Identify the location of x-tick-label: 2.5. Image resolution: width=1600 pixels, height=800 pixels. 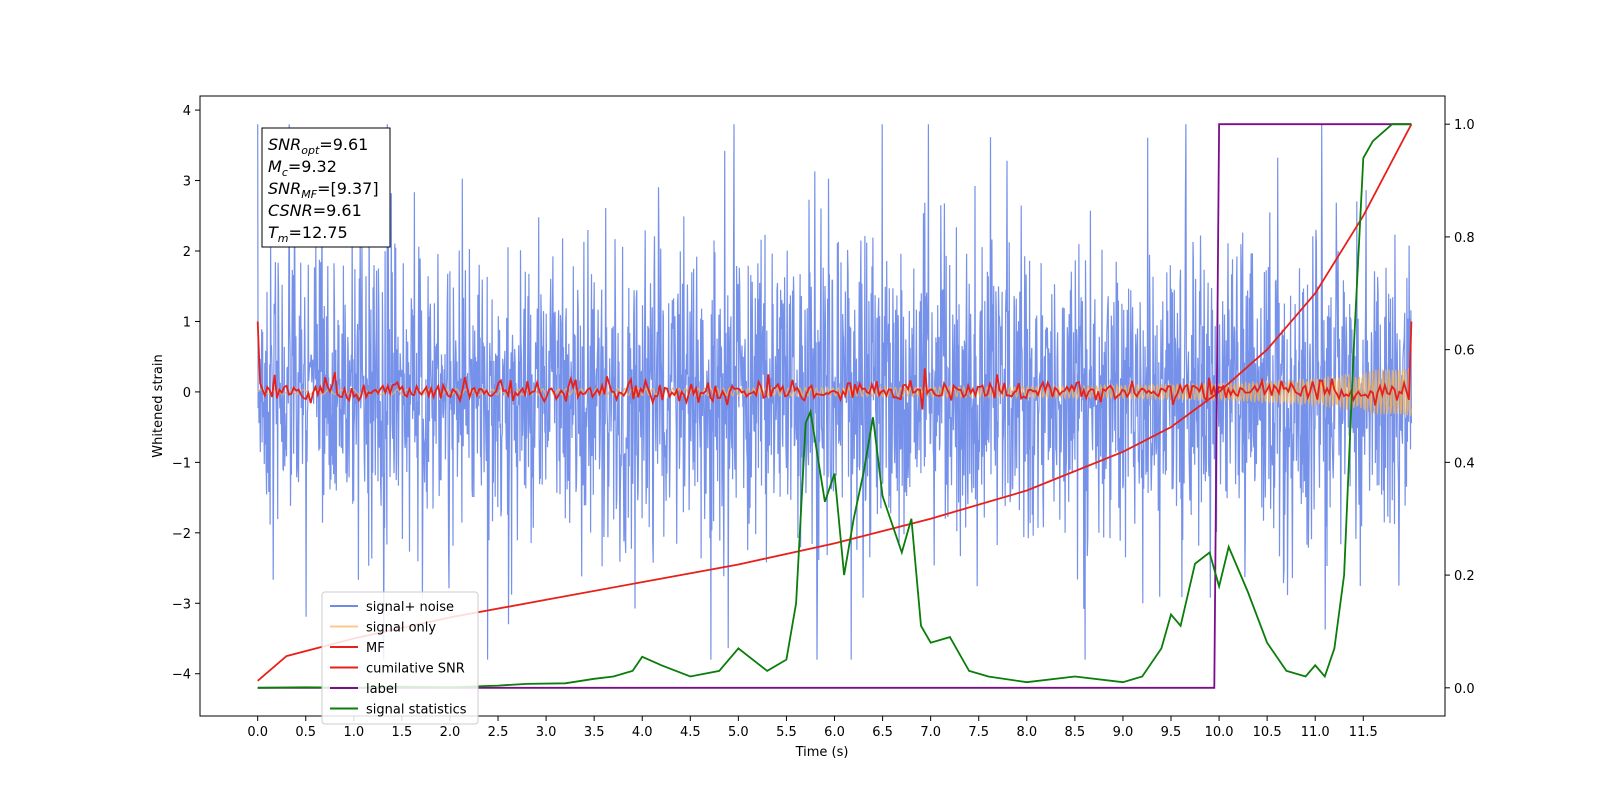
(498, 732).